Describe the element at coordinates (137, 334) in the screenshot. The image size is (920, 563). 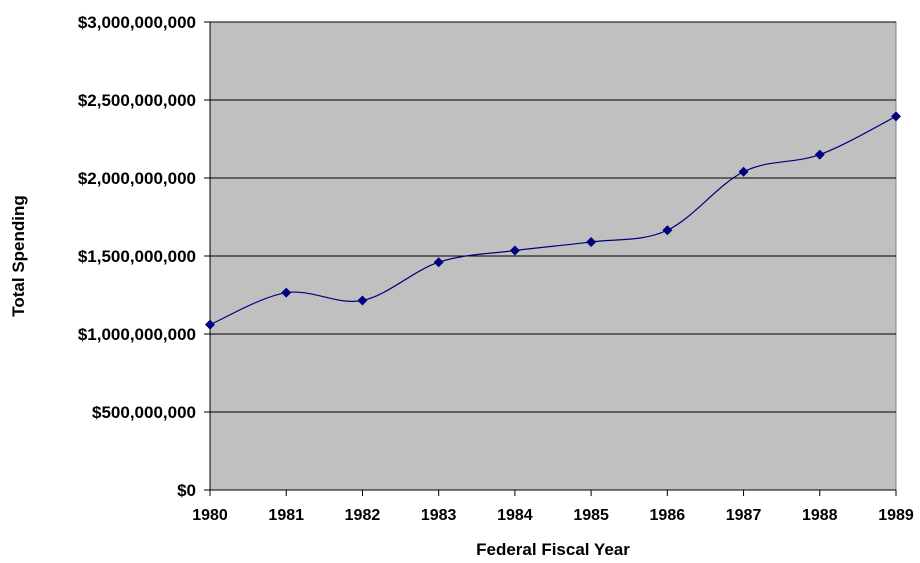
I see `y-tick-label: $1,000,000,000` at that location.